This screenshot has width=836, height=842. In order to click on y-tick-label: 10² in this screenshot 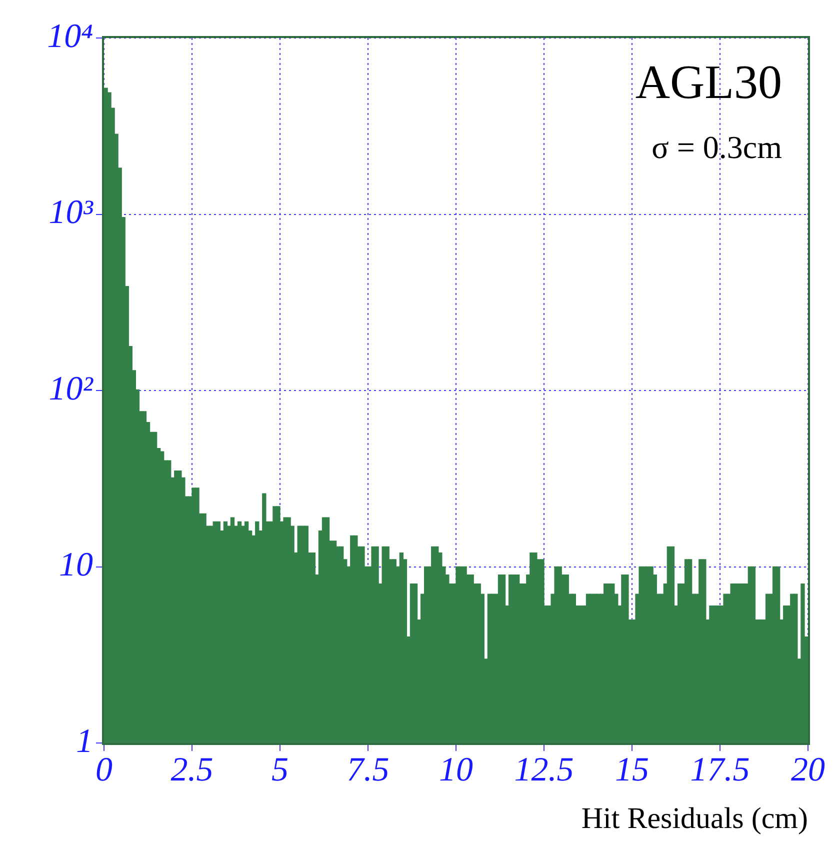, I will do `click(71, 389)`.